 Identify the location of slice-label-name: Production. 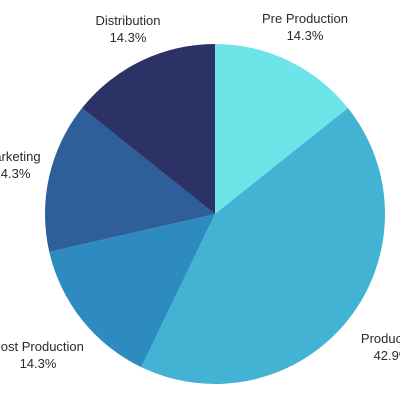
(380, 338).